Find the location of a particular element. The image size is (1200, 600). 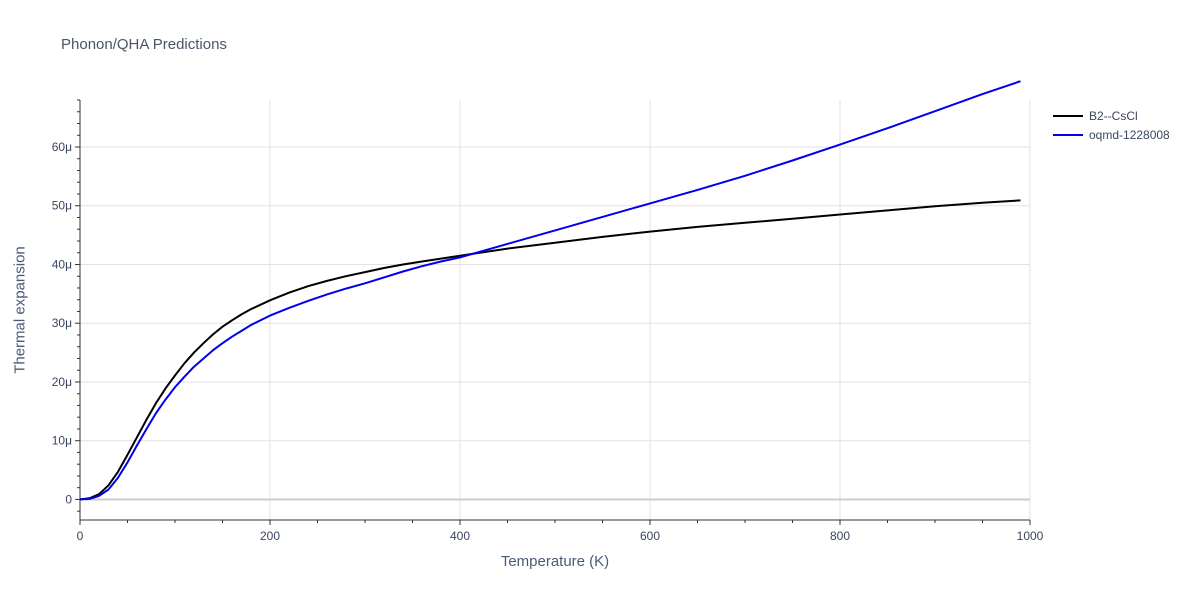

y-tick-label: 40μ is located at coordinates (62, 264).